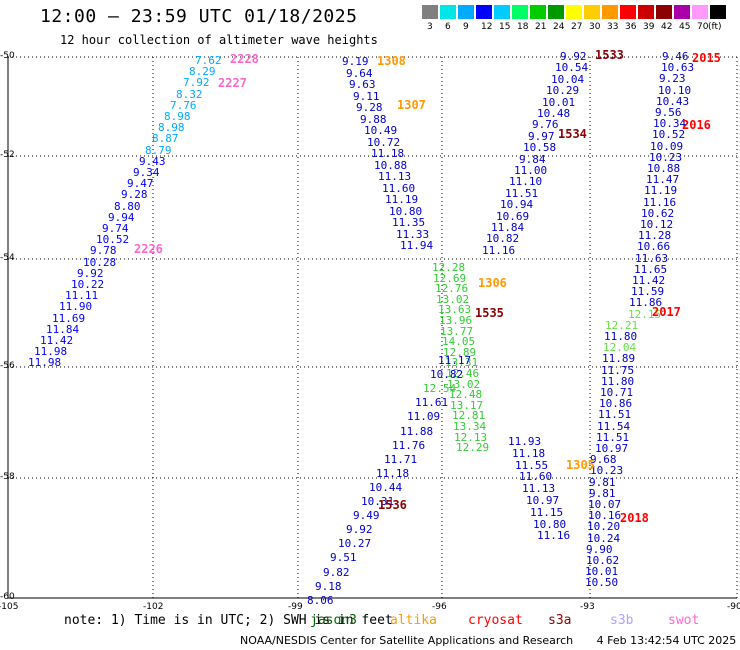  Describe the element at coordinates (196, 82) in the screenshot. I see `wave-height-value: 7.92` at that location.